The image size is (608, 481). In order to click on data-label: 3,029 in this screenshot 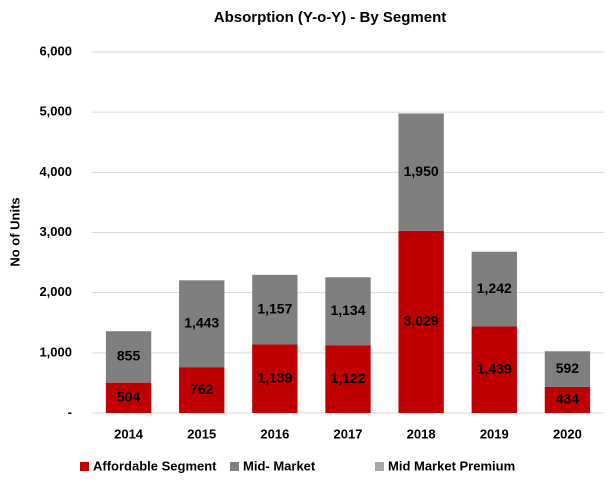, I will do `click(421, 321)`.